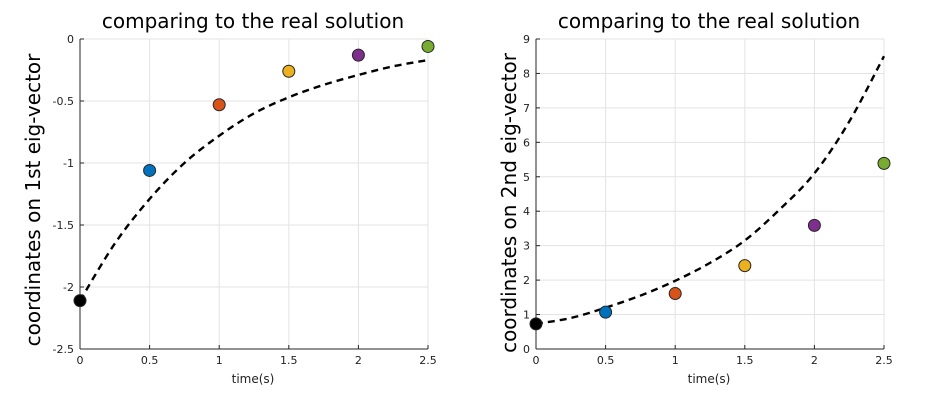  I want to click on y-tick-label: 8, so click(526, 73).